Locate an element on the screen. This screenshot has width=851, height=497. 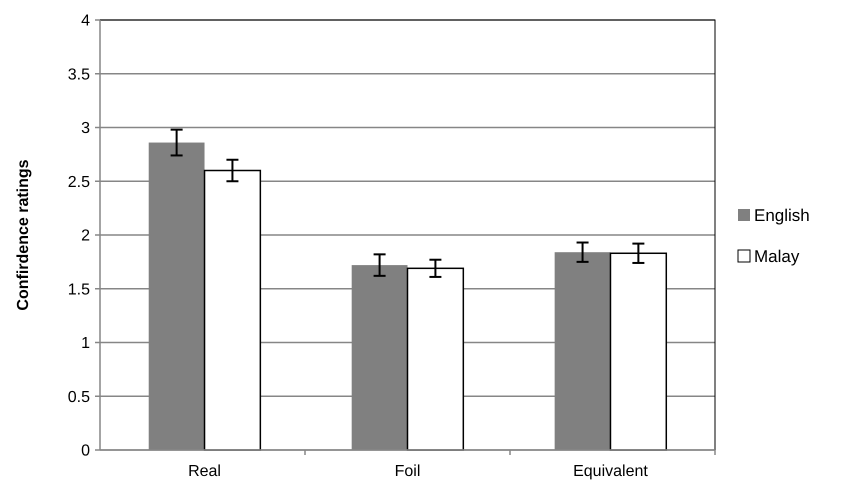
legend-label: Malay is located at coordinates (777, 256).